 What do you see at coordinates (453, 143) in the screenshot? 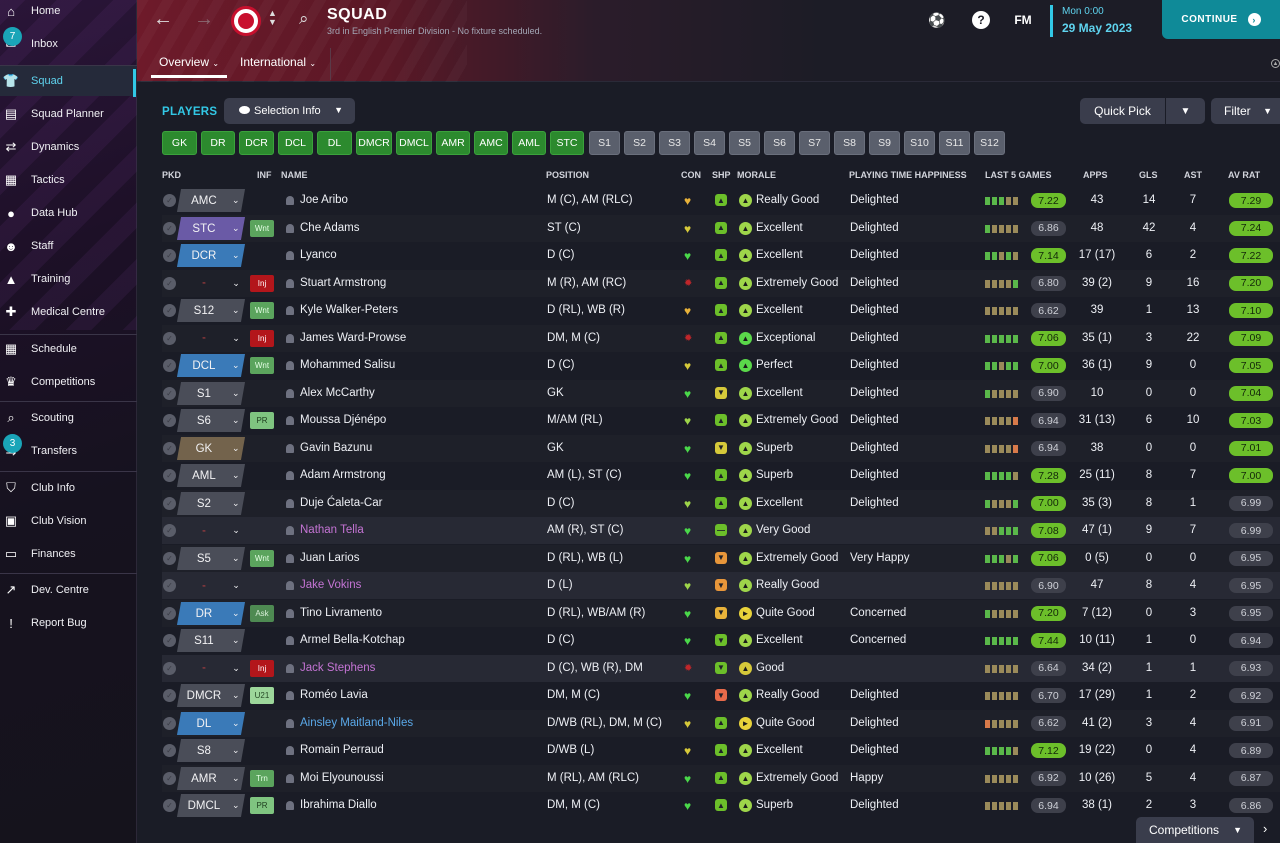
I see `position-filter-amr: AMR` at bounding box center [453, 143].